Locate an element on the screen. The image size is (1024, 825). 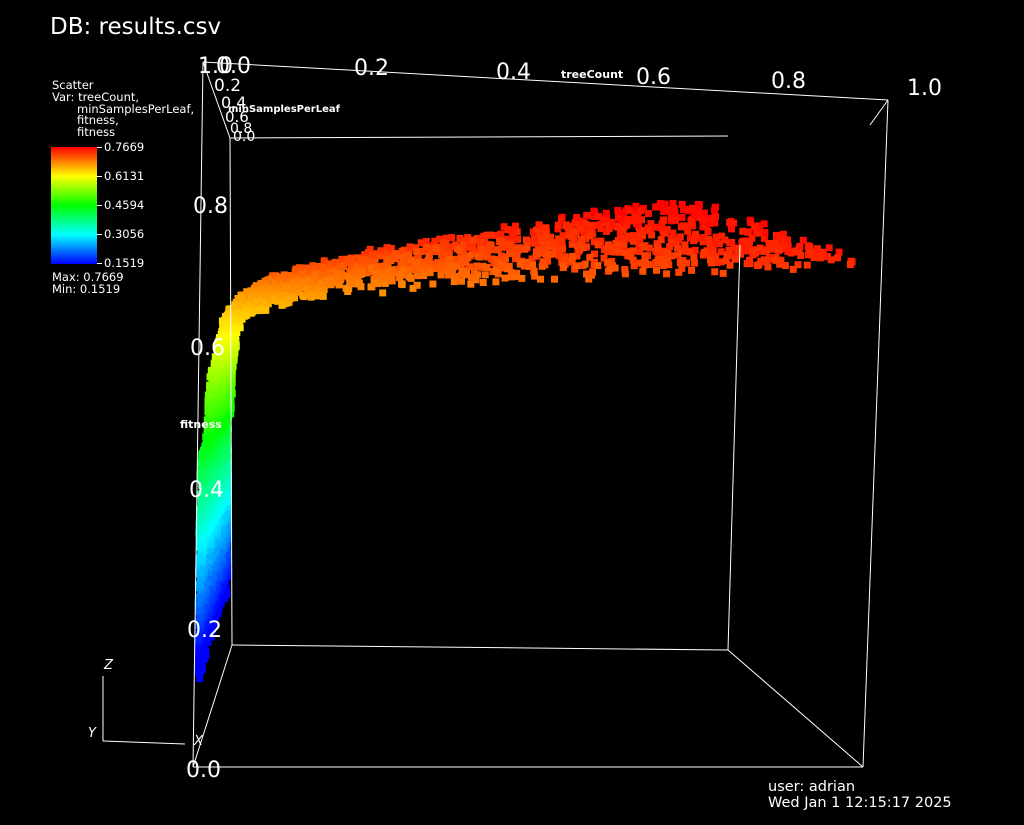
colorbar-label: 0.7669 is located at coordinates (124, 147).